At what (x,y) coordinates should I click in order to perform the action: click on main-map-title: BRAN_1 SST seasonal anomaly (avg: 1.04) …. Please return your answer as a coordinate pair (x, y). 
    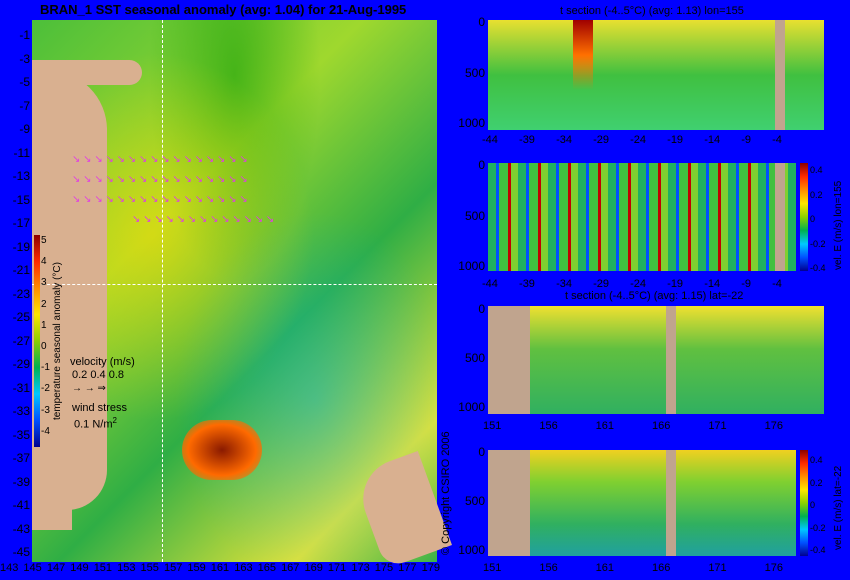
    Looking at the image, I should click on (223, 9).